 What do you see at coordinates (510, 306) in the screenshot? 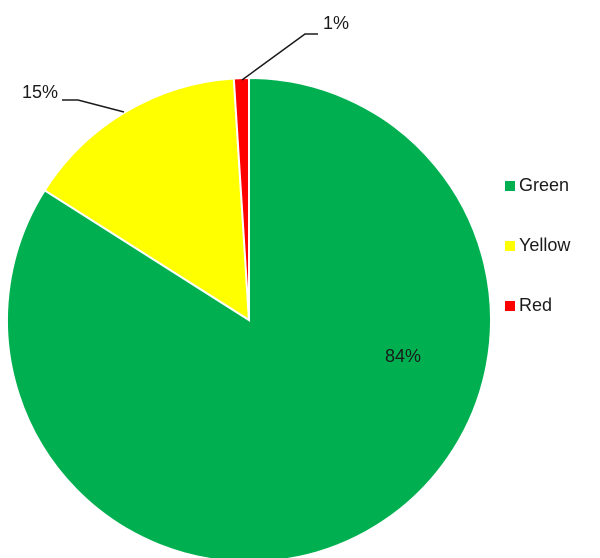
I see `legend-swatch-red` at bounding box center [510, 306].